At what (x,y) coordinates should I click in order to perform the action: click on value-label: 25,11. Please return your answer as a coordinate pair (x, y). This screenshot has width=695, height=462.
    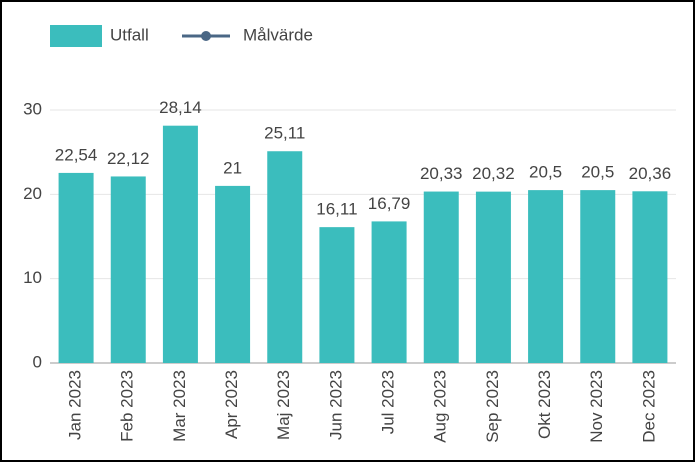
    Looking at the image, I should click on (284, 133).